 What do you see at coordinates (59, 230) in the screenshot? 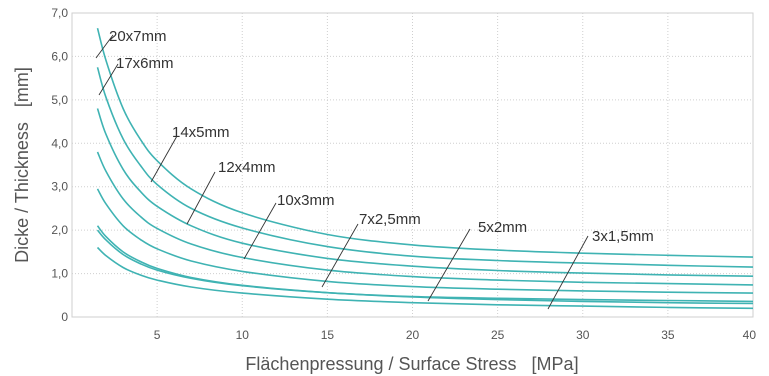
I see `y-tick-label: 2,0` at bounding box center [59, 230].